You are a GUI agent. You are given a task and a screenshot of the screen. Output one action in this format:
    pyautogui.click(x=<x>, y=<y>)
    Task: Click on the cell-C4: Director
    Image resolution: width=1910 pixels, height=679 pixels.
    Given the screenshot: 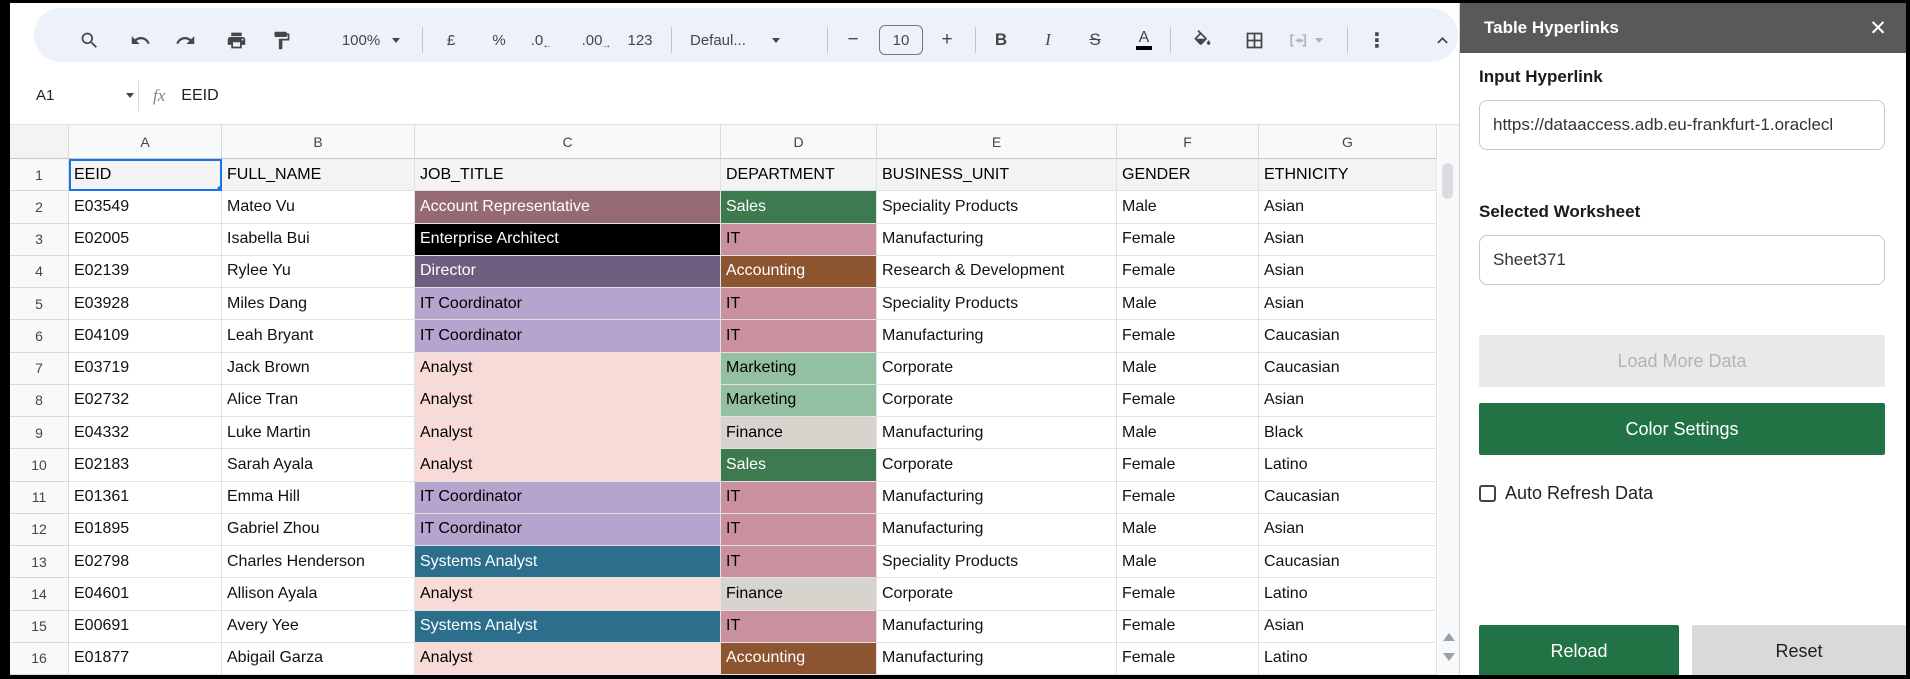 What is the action you would take?
    pyautogui.click(x=568, y=271)
    